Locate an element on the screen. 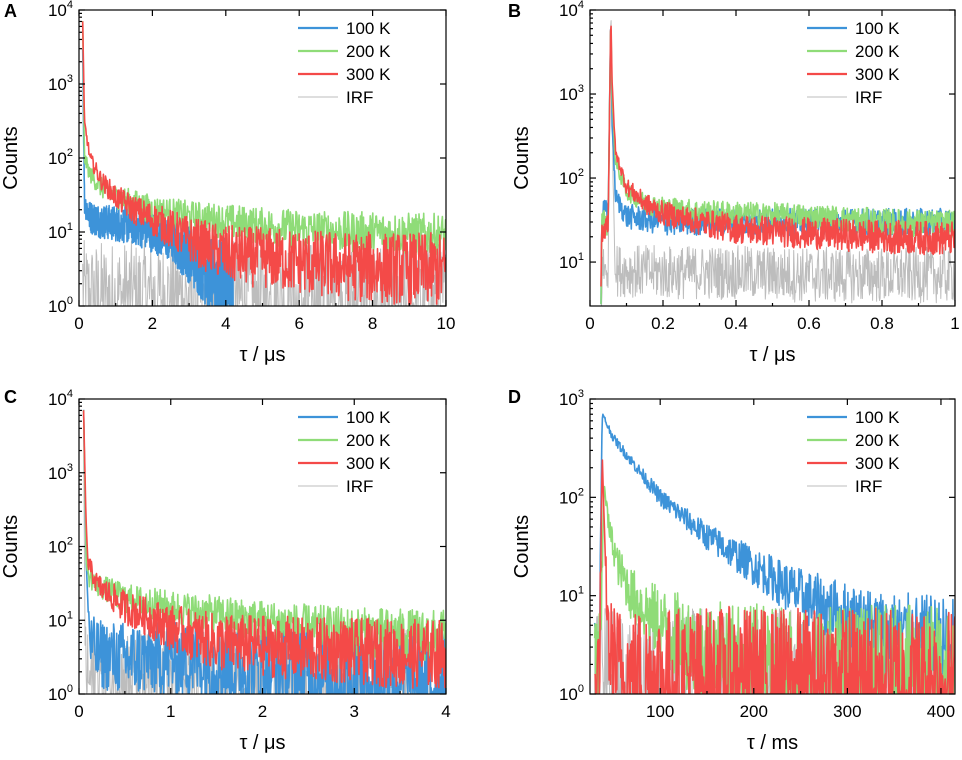 The width and height of the screenshot is (962, 760). x-tick-label: 0.8 is located at coordinates (882, 323).